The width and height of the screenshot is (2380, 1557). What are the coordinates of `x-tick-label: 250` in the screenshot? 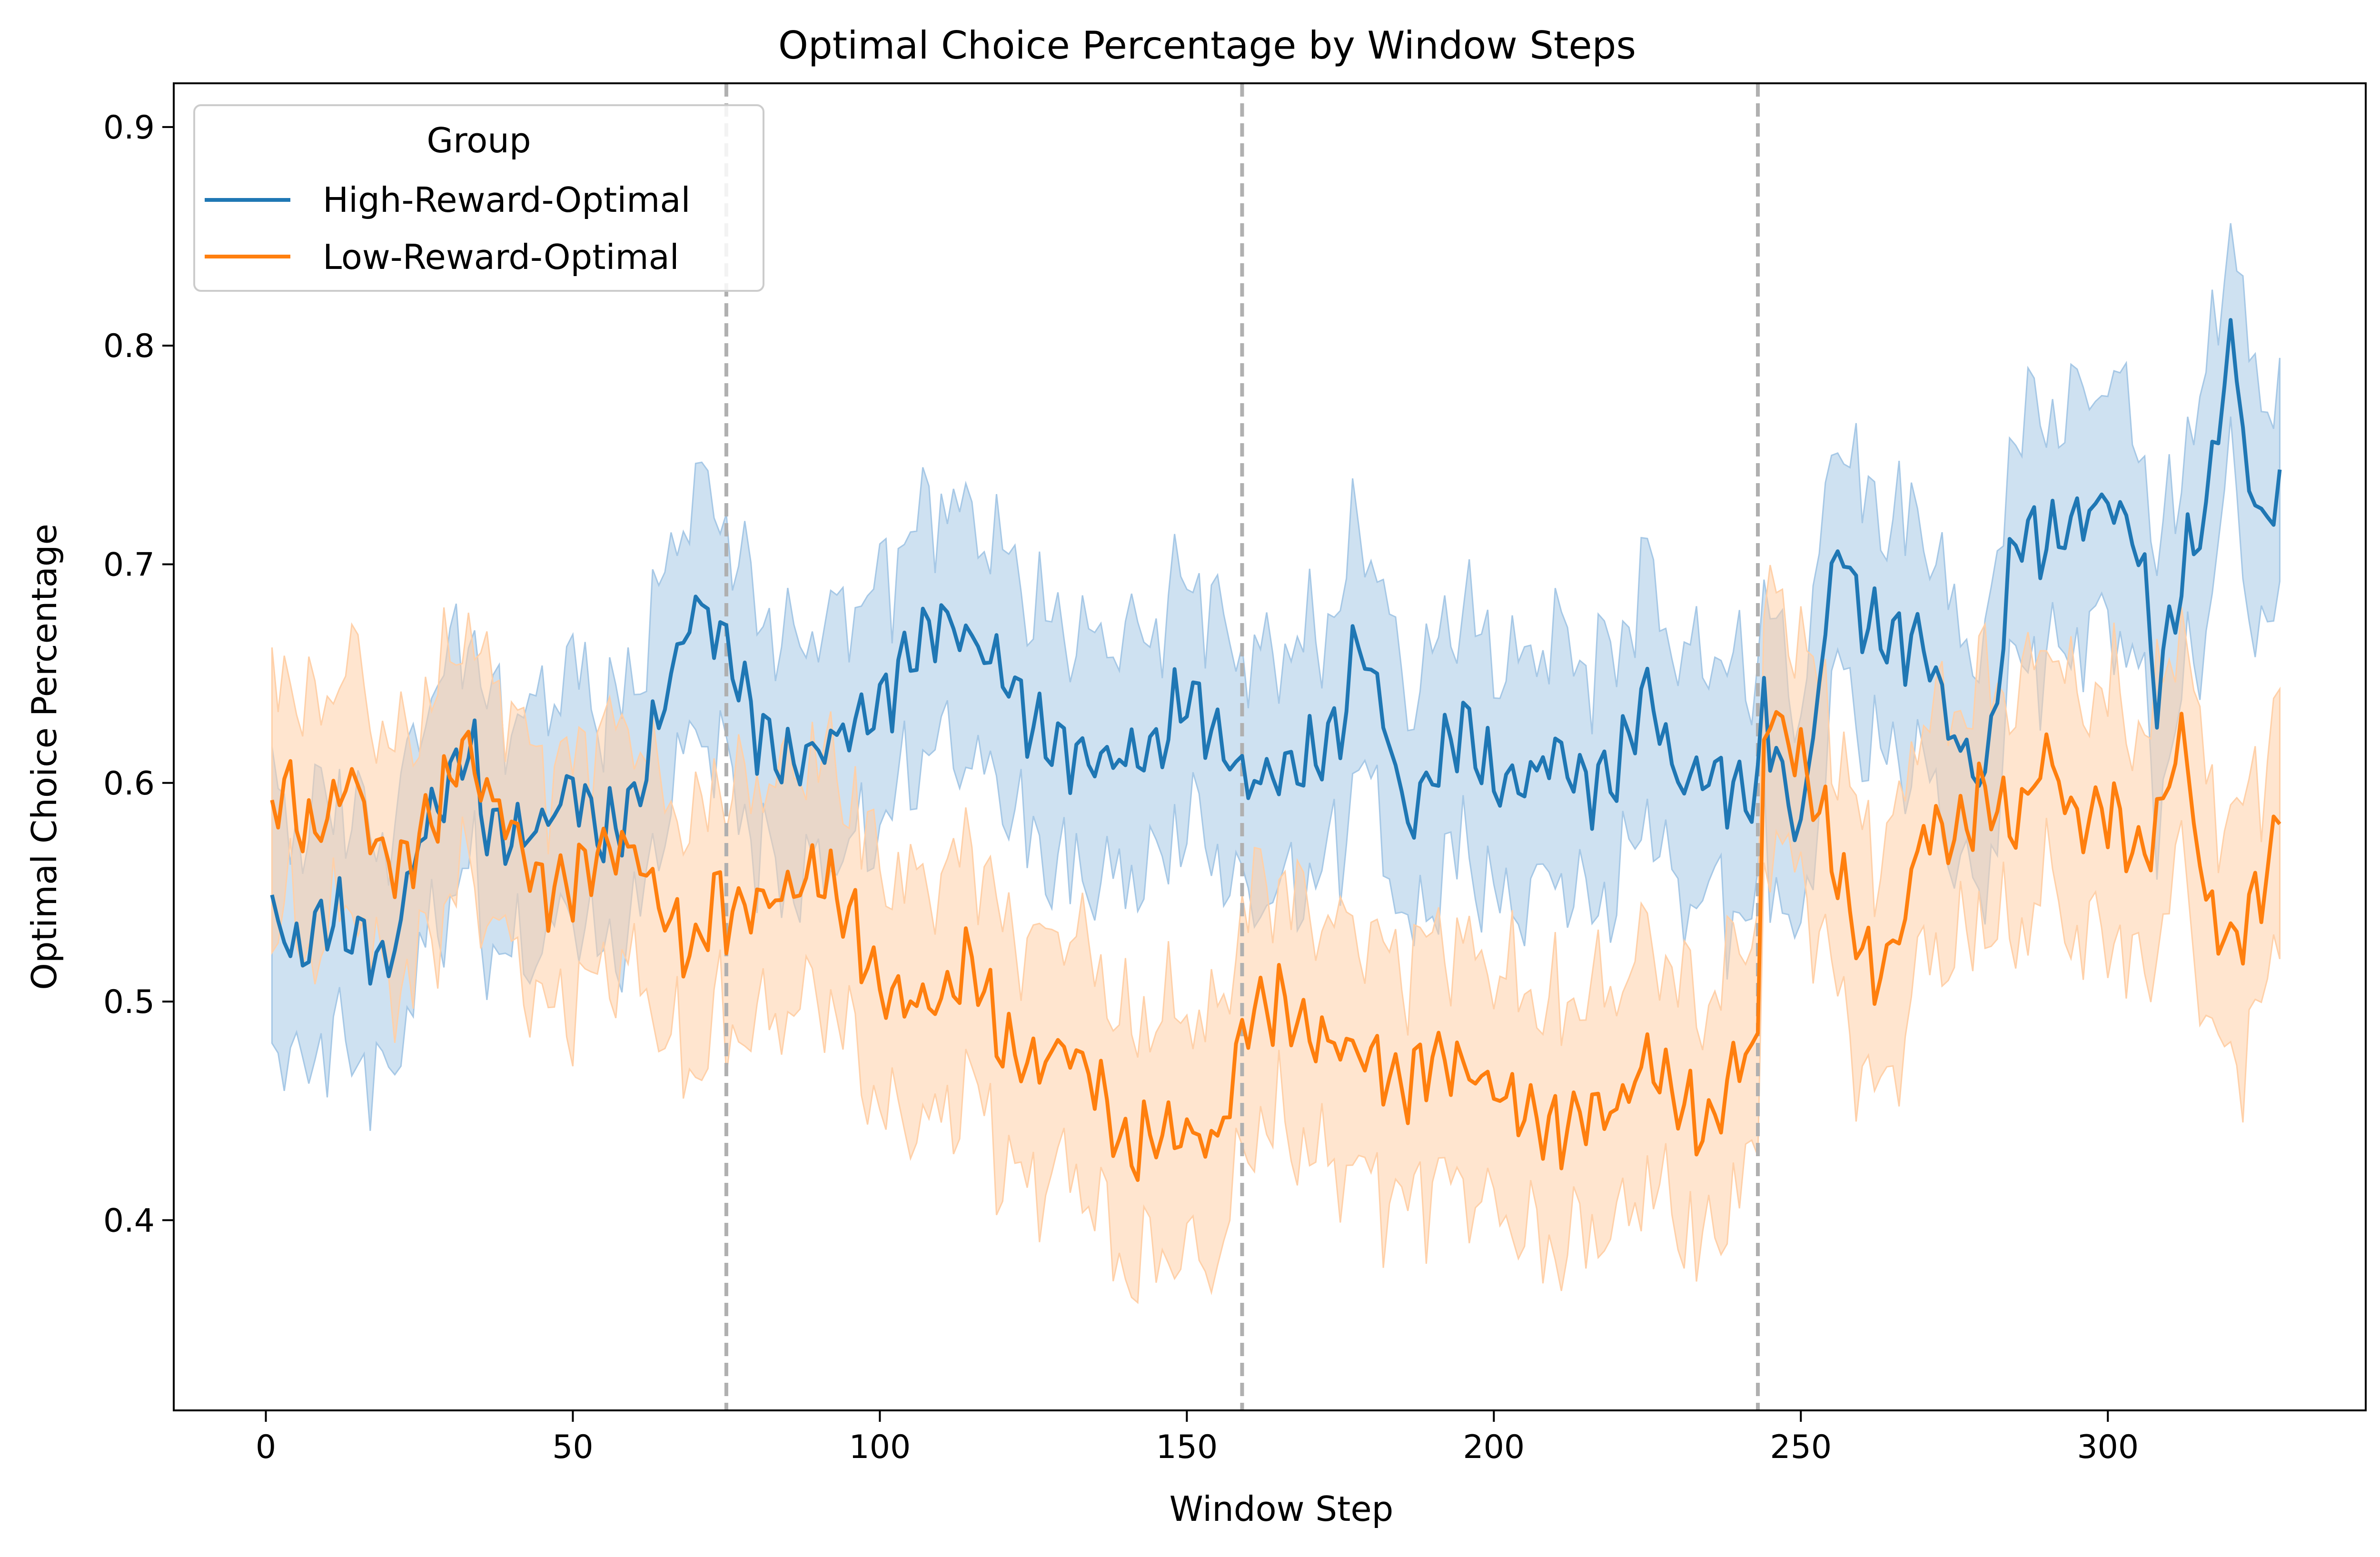 It's located at (1801, 1447).